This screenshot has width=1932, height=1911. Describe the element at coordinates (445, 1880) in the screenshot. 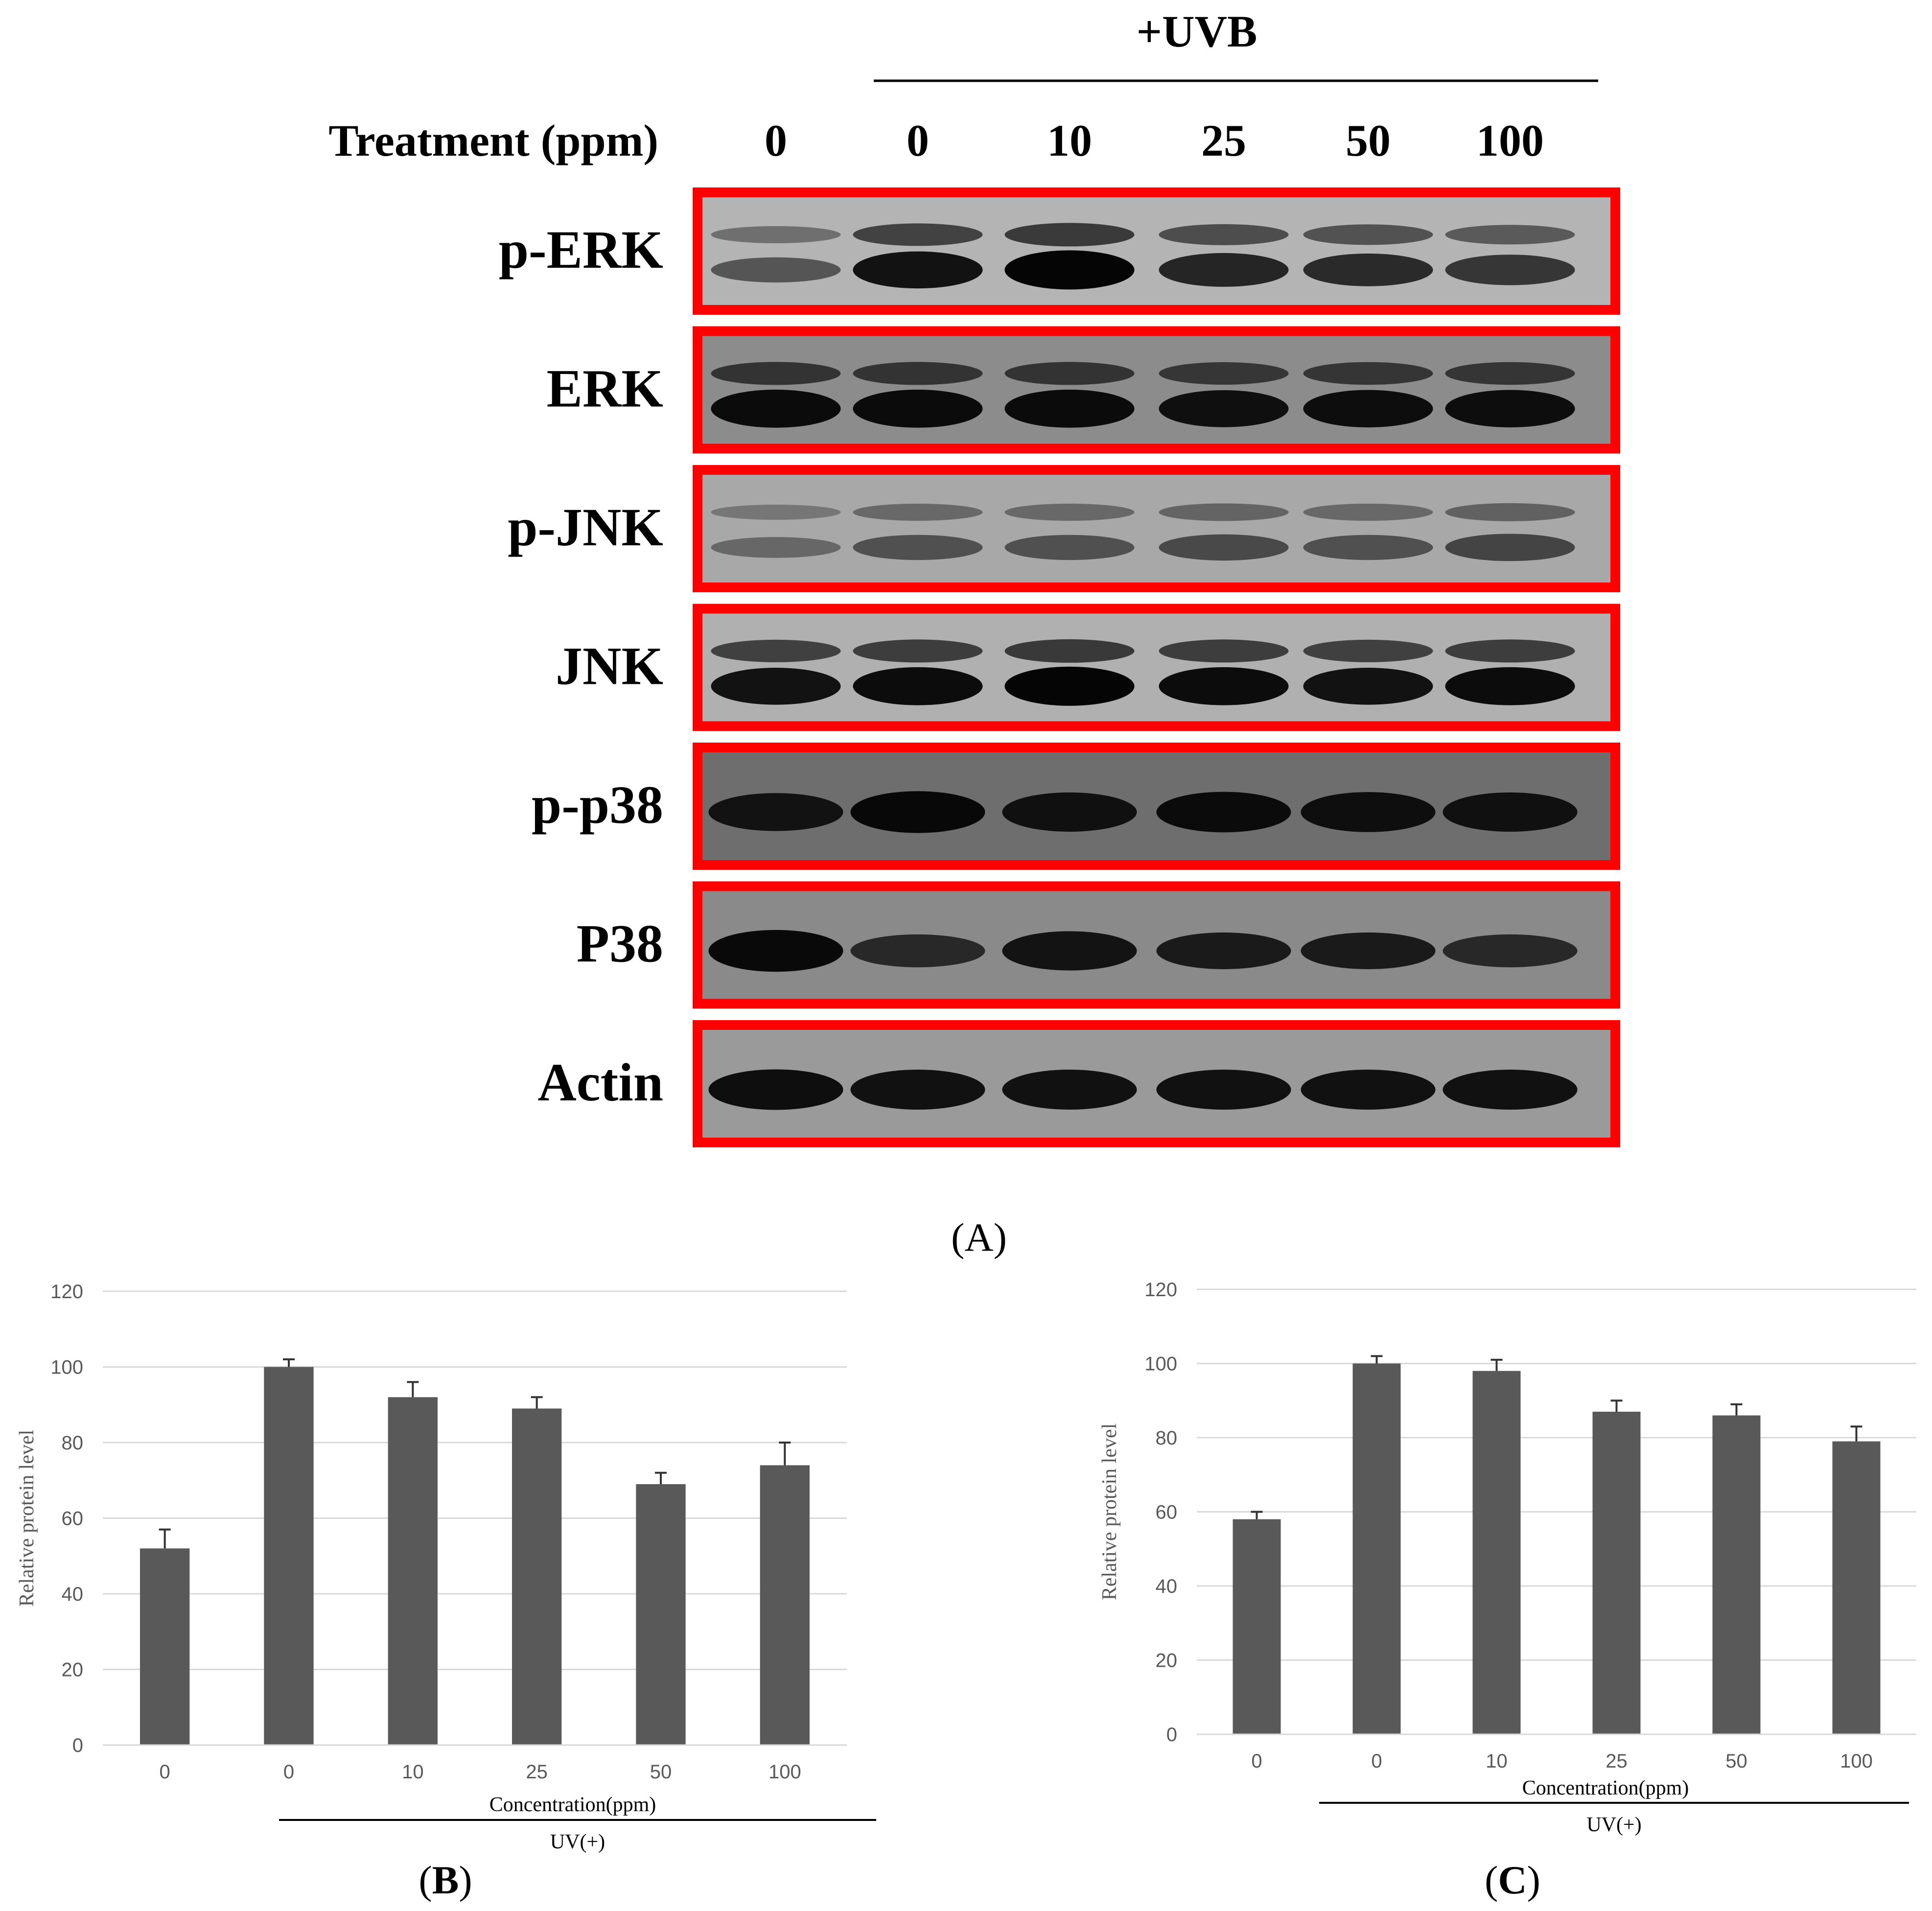

I see `panel-caption: (B)` at that location.